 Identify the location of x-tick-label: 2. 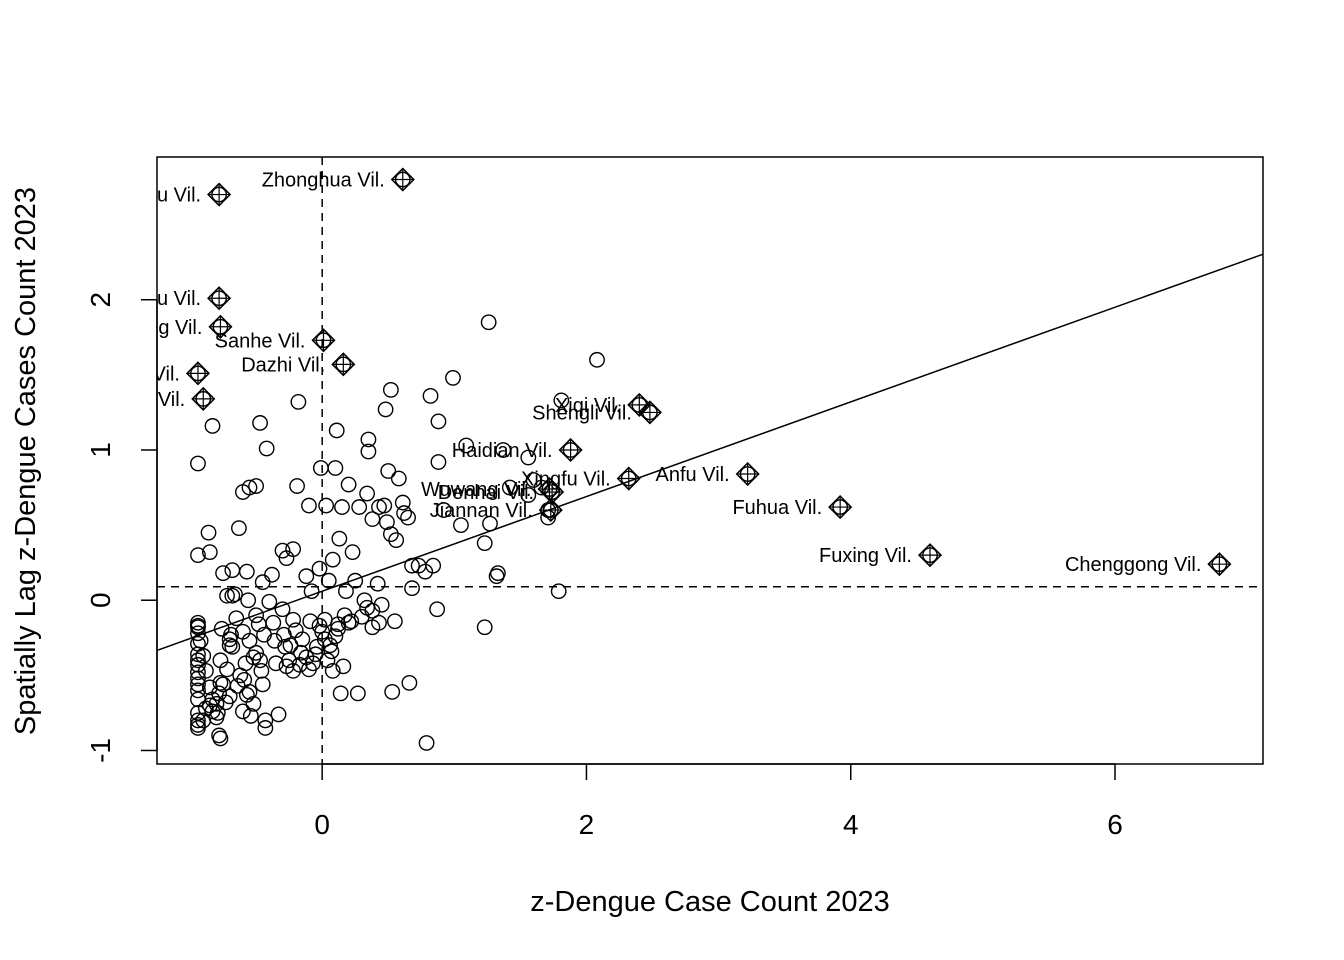
(587, 824).